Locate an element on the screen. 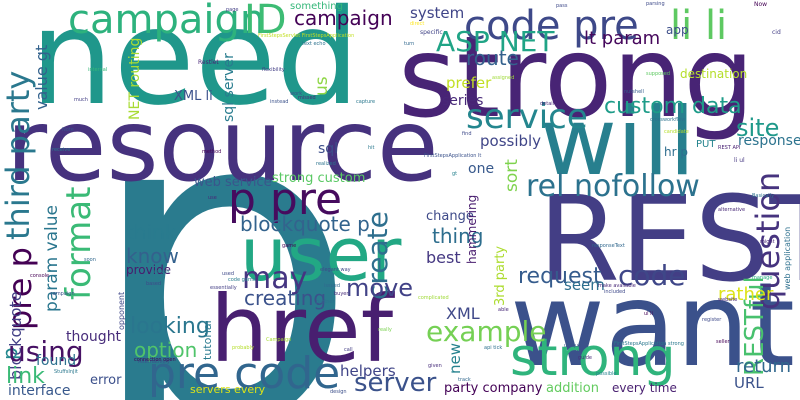  word-need: need is located at coordinates (195, 67).